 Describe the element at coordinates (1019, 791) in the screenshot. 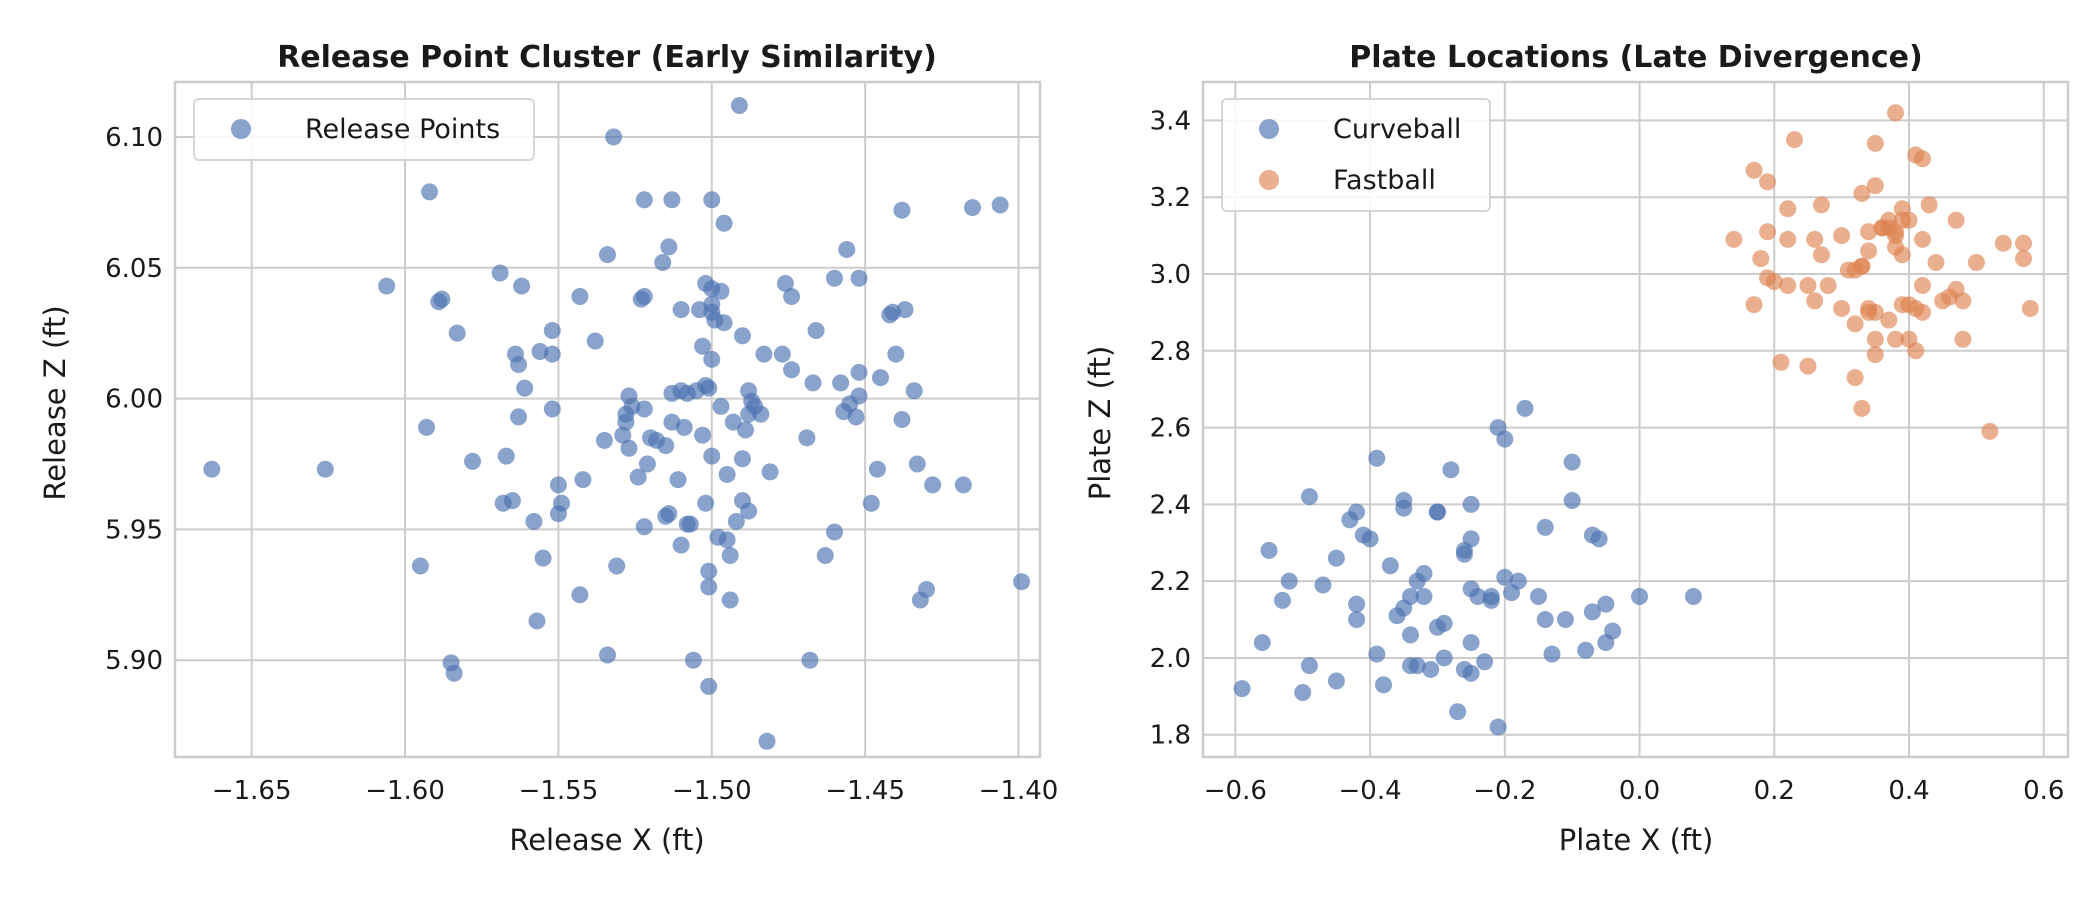

I see `x-tick-label: −1.40` at that location.